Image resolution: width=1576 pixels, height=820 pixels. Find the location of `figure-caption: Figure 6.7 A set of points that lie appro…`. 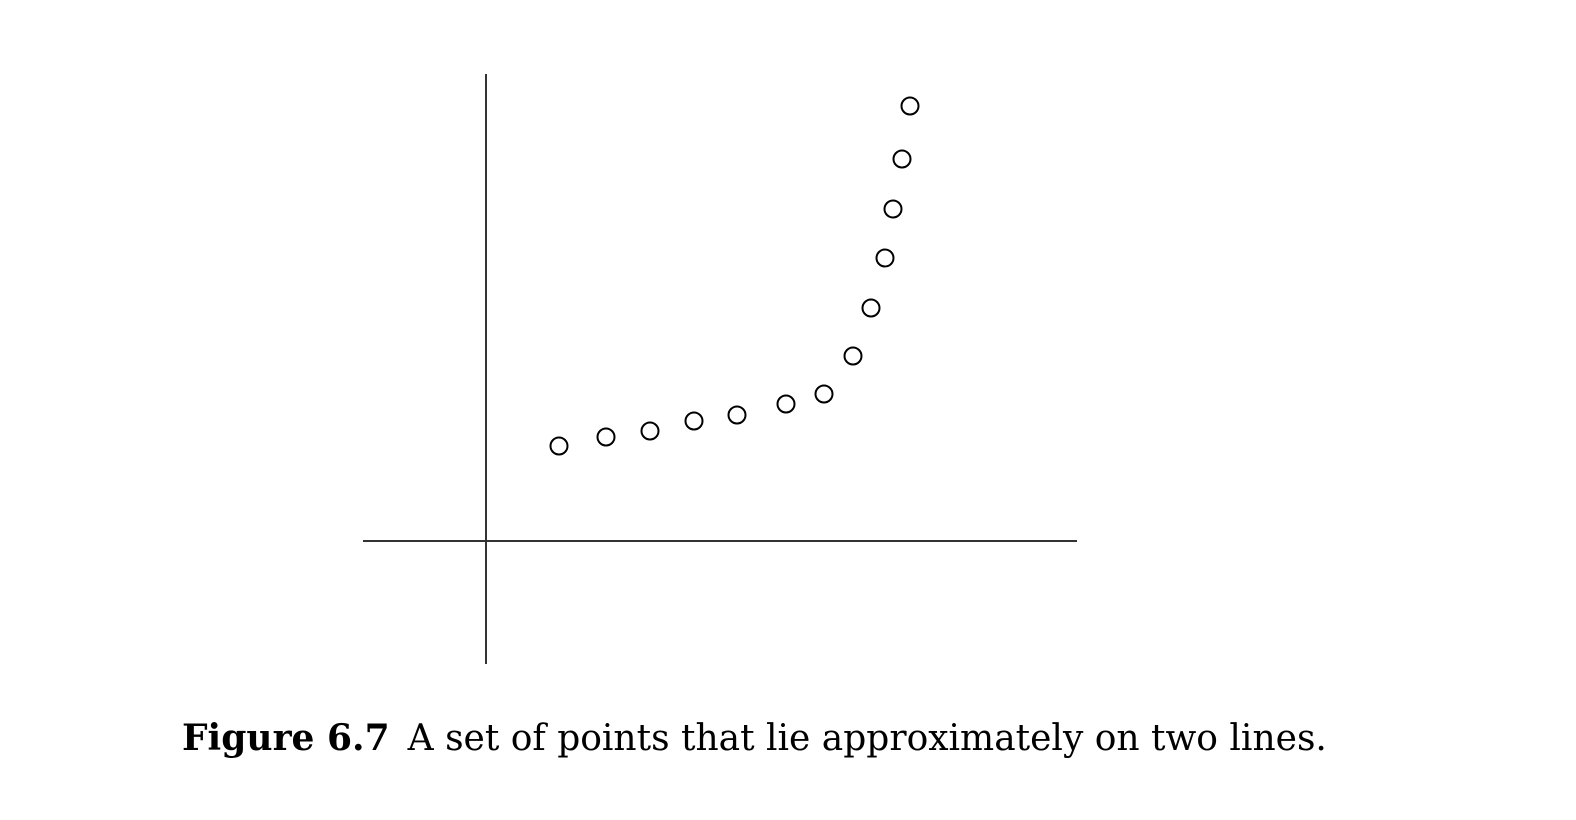

figure-caption: Figure 6.7 A set of points that lie appro… is located at coordinates (754, 738).